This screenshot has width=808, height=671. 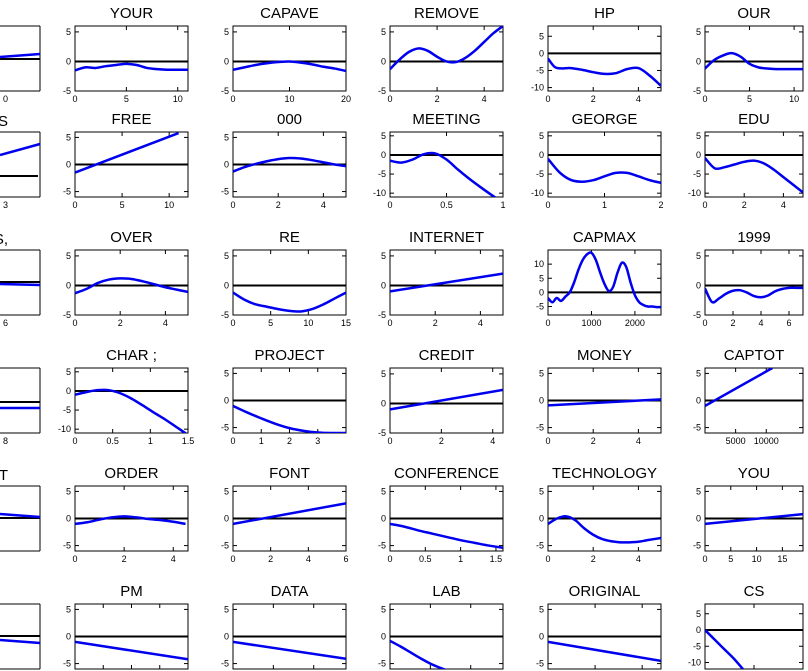 I want to click on panel-title: CONFERENCE, so click(x=446, y=473).